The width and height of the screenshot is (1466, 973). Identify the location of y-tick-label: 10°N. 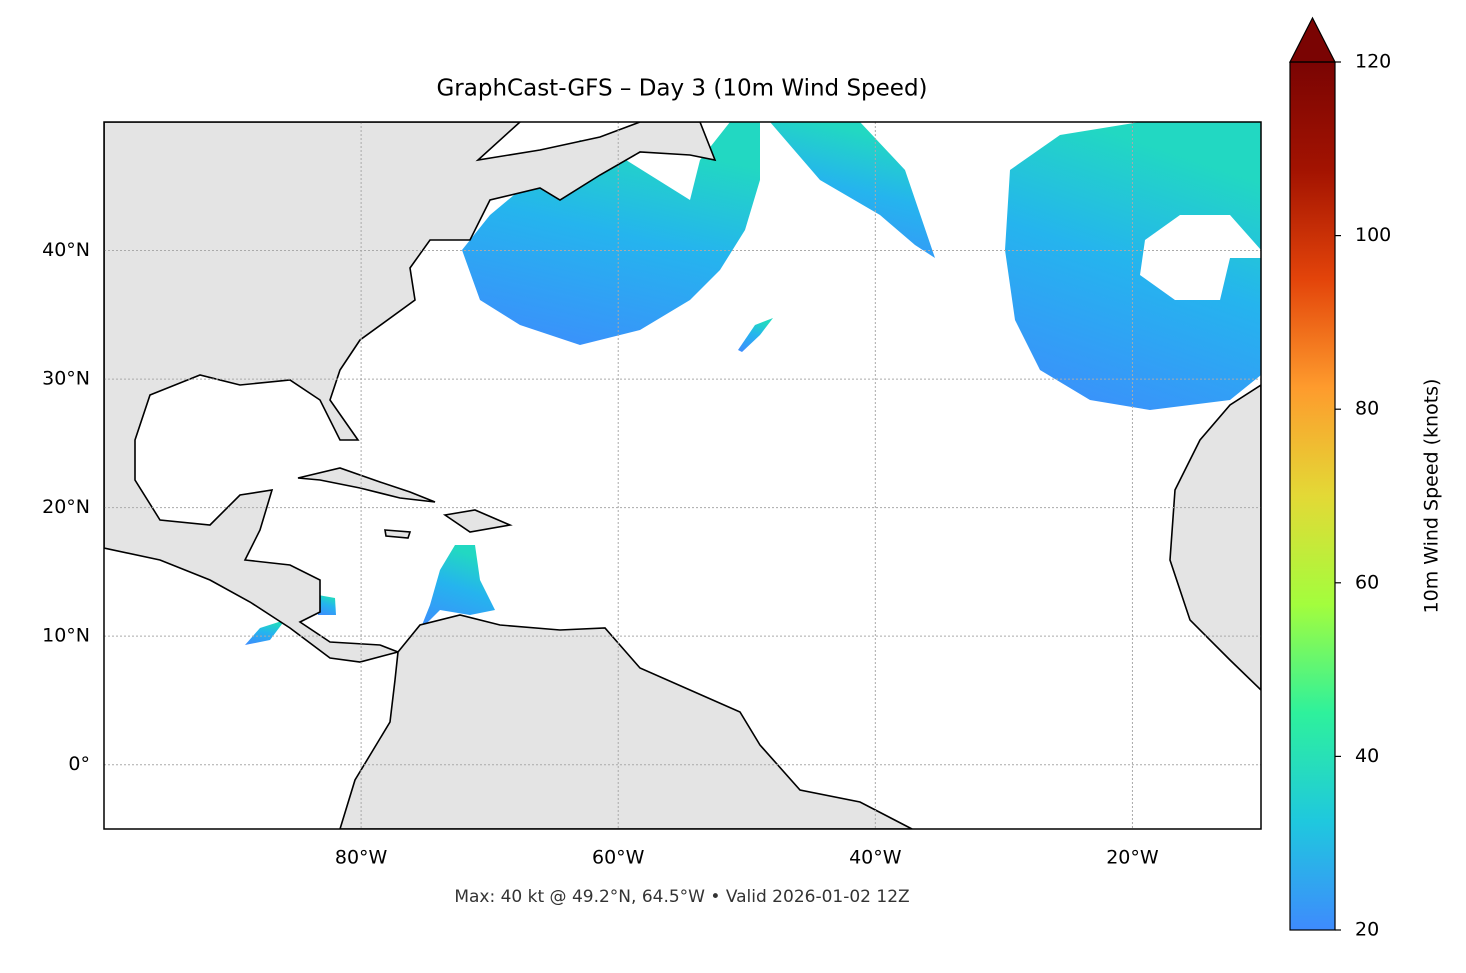
(66, 636).